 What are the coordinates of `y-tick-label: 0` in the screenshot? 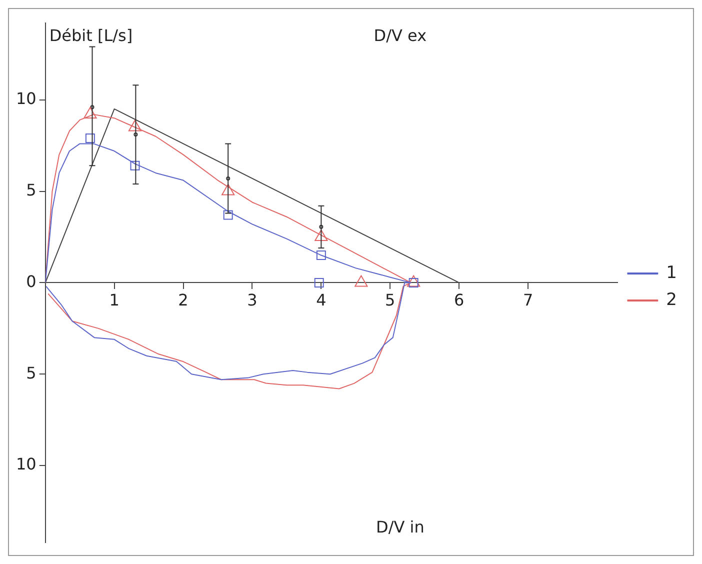 It's located at (31, 281).